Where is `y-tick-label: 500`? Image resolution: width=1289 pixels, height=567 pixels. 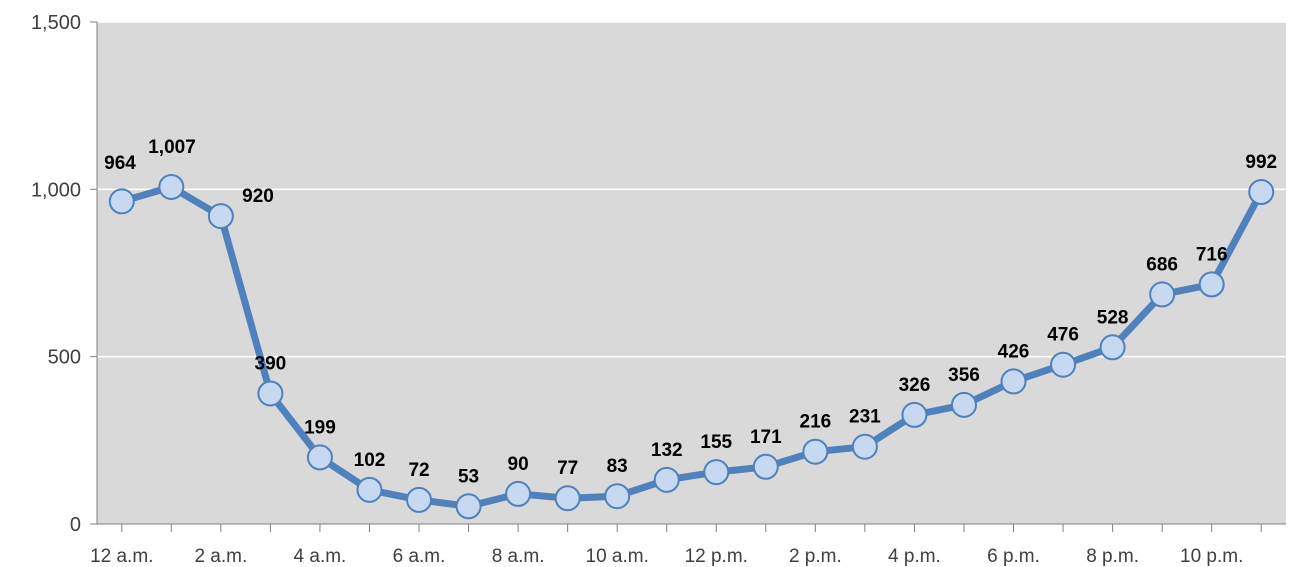 y-tick-label: 500 is located at coordinates (64, 358).